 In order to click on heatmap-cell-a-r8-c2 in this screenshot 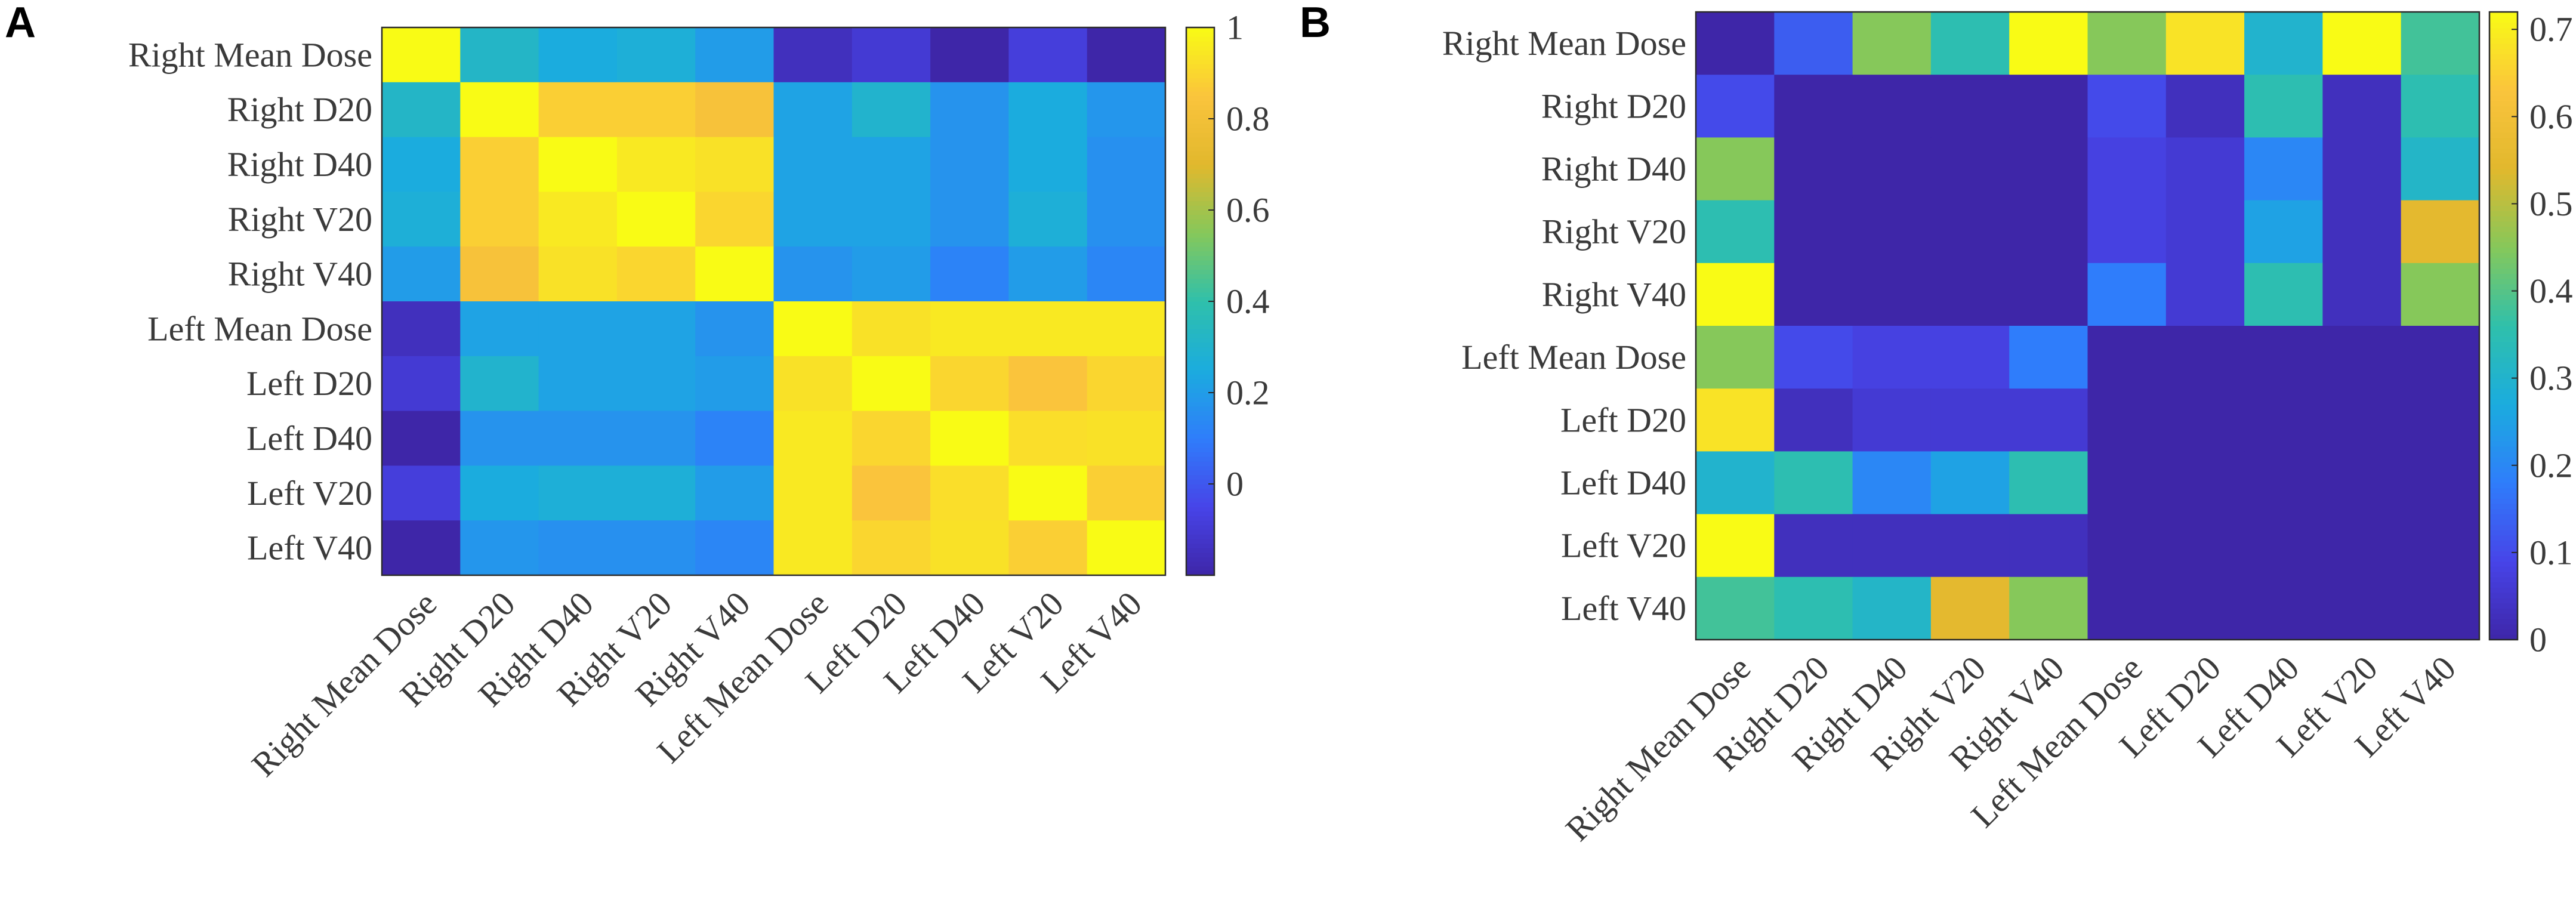, I will do `click(578, 493)`.